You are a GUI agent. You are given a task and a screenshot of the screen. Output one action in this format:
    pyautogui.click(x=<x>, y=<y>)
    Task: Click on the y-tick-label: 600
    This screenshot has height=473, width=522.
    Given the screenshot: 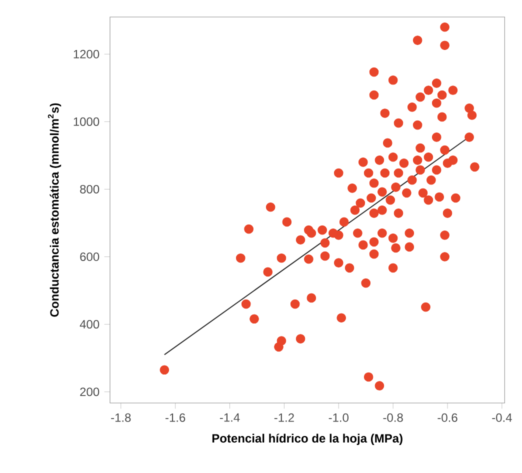 What is the action you would take?
    pyautogui.click(x=90, y=257)
    